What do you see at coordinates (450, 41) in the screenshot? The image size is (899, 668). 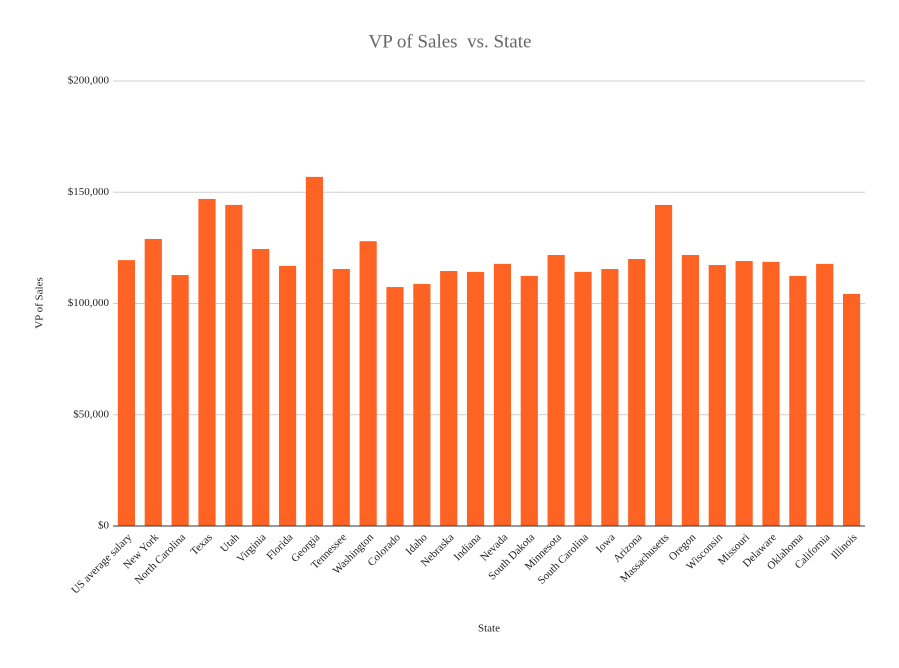 I see `chart-title: VP of Sales vs. State` at bounding box center [450, 41].